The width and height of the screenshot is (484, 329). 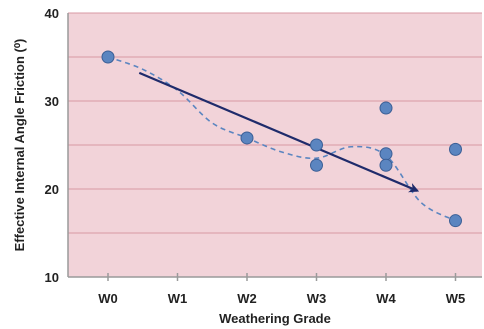 I want to click on x-tick-label: W2, so click(x=247, y=298).